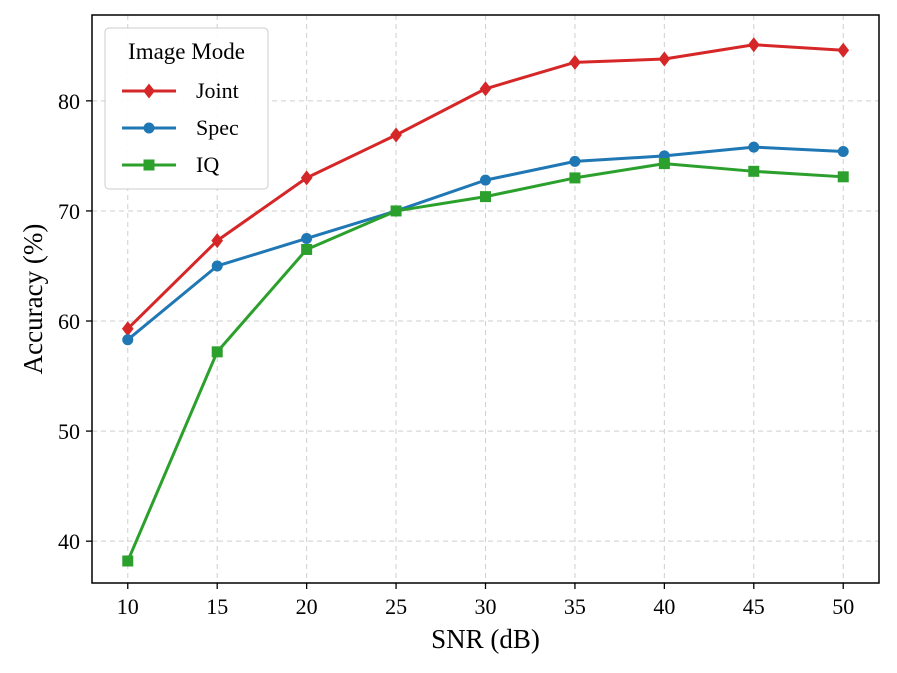 The width and height of the screenshot is (897, 673). I want to click on x-tick-label: 35, so click(575, 606).